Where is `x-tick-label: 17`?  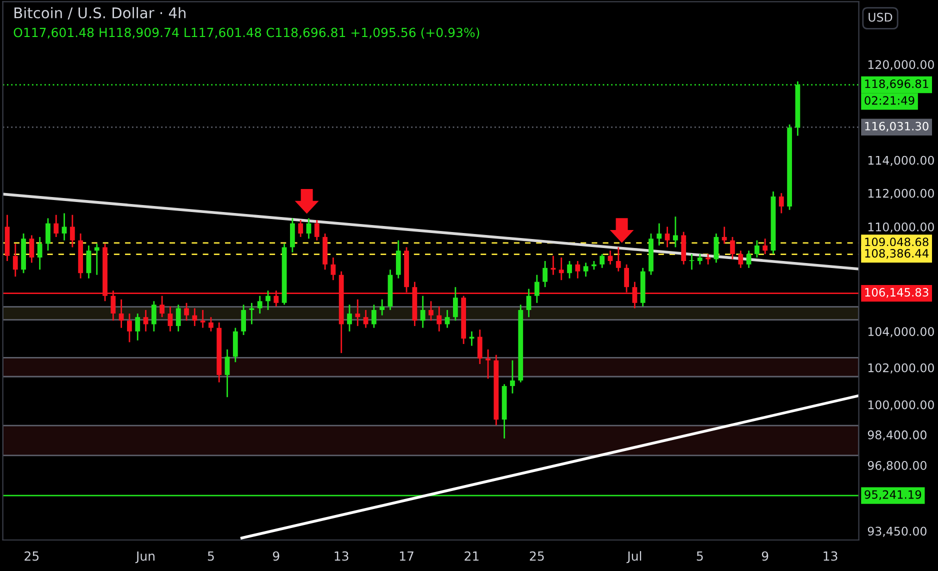
x-tick-label: 17 is located at coordinates (407, 556).